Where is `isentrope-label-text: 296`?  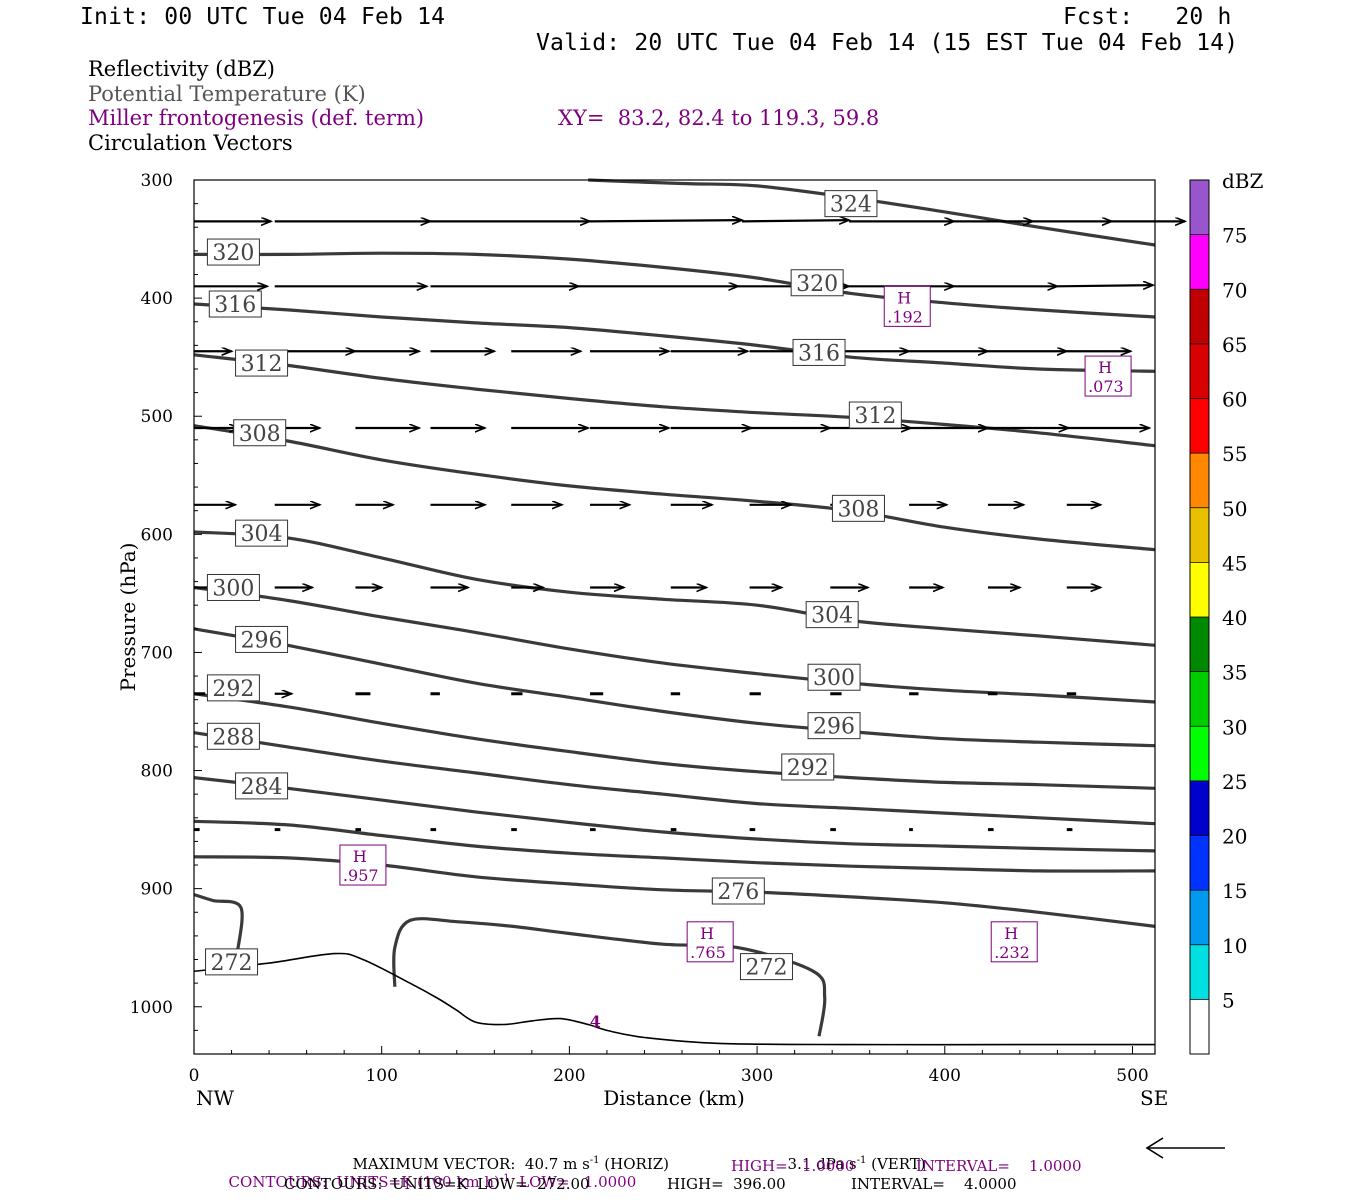 isentrope-label-text: 296 is located at coordinates (834, 727).